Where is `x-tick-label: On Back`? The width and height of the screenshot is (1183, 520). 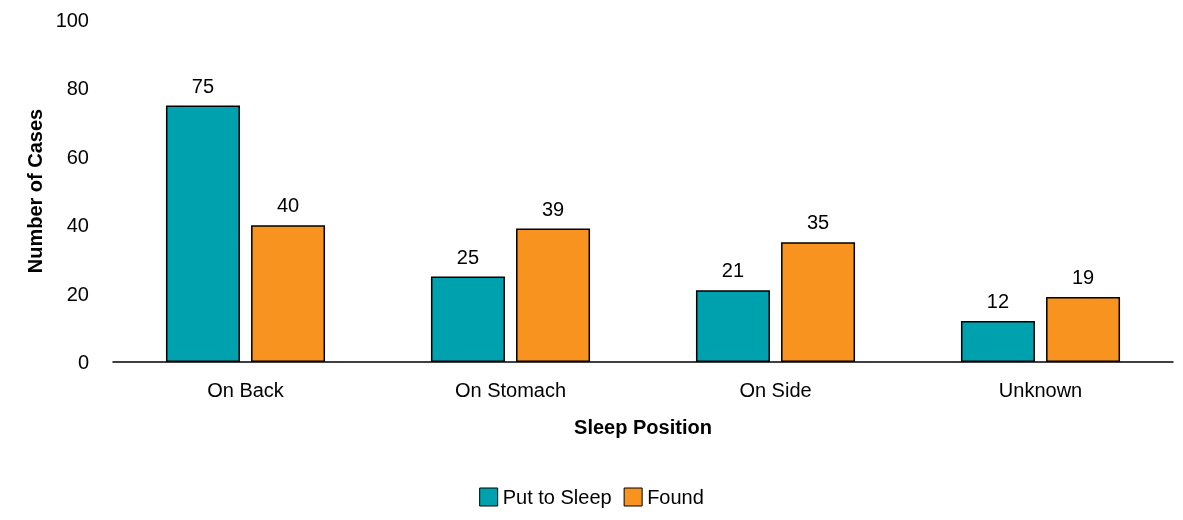
x-tick-label: On Back is located at coordinates (246, 390).